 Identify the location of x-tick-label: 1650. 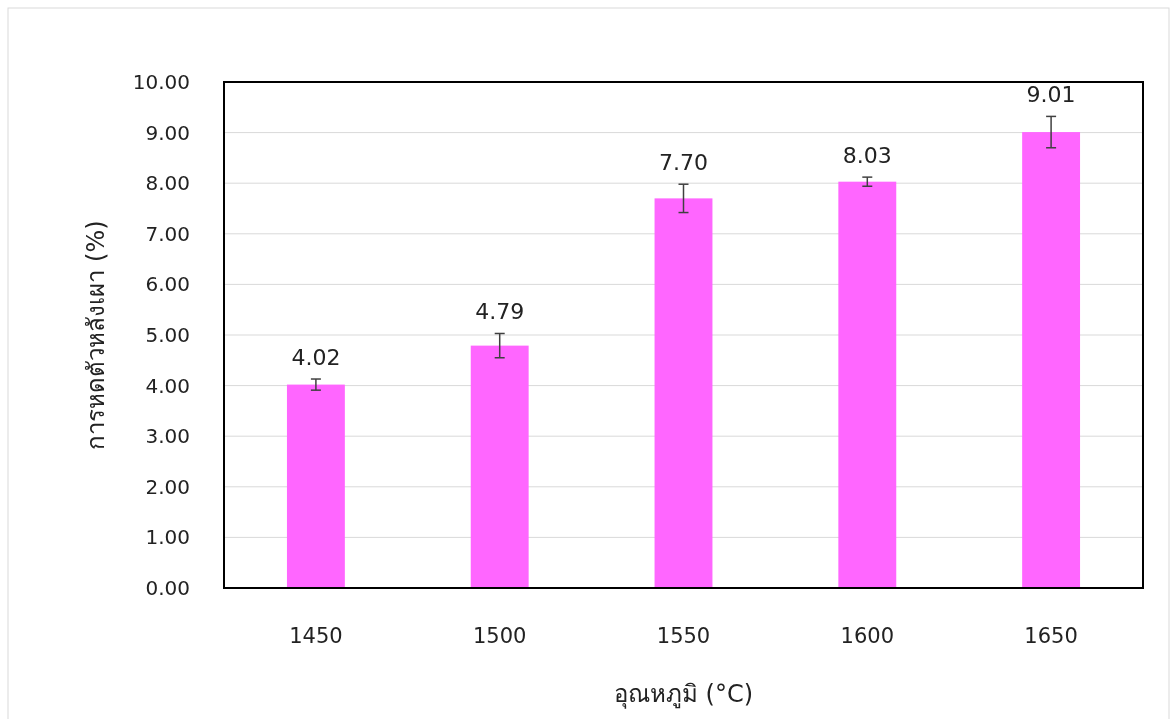
(1051, 636).